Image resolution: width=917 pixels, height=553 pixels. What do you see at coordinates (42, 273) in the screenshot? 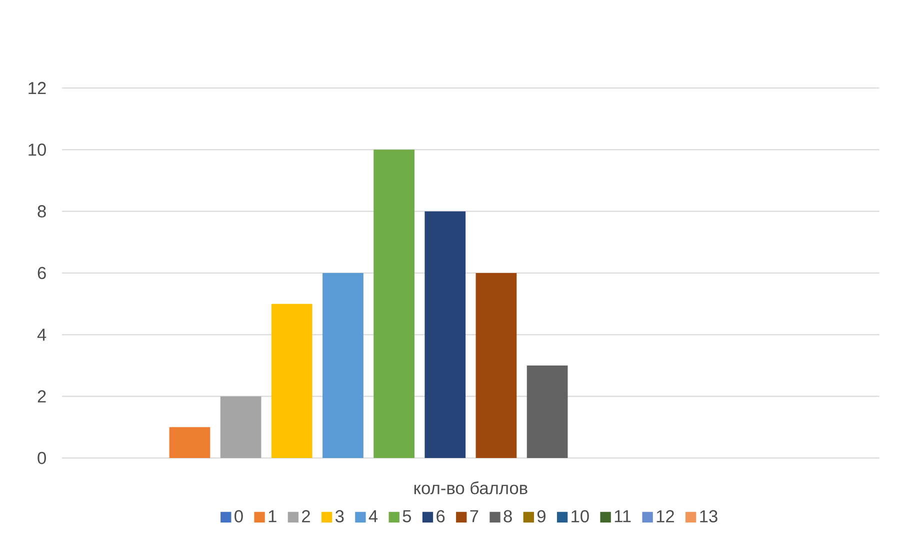
I see `y-tick-label: 6` at bounding box center [42, 273].